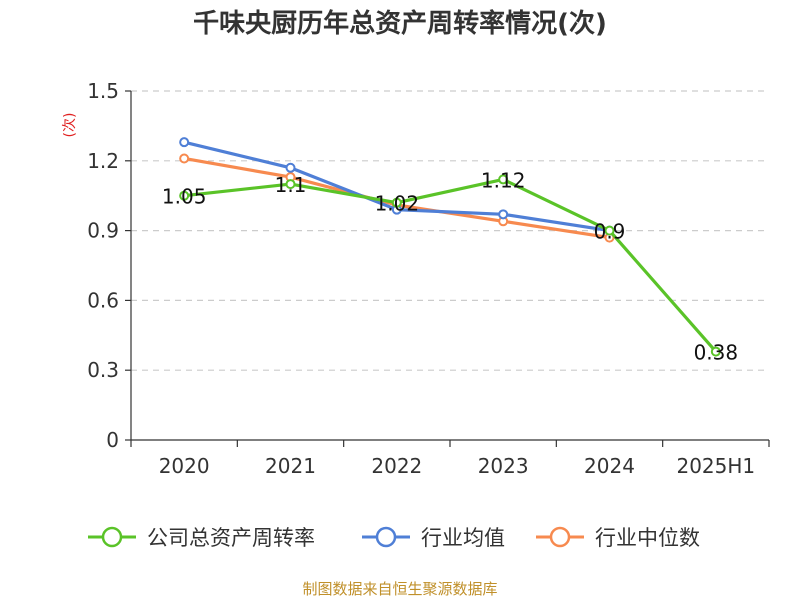 The height and width of the screenshot is (600, 800). Describe the element at coordinates (112, 440) in the screenshot. I see `y-tick-label: 0` at that location.